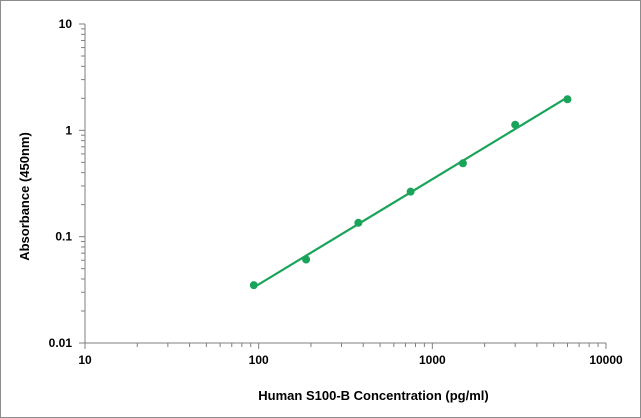 This screenshot has height=418, width=641. I want to click on y-tick-label: 0.01, so click(61, 343).